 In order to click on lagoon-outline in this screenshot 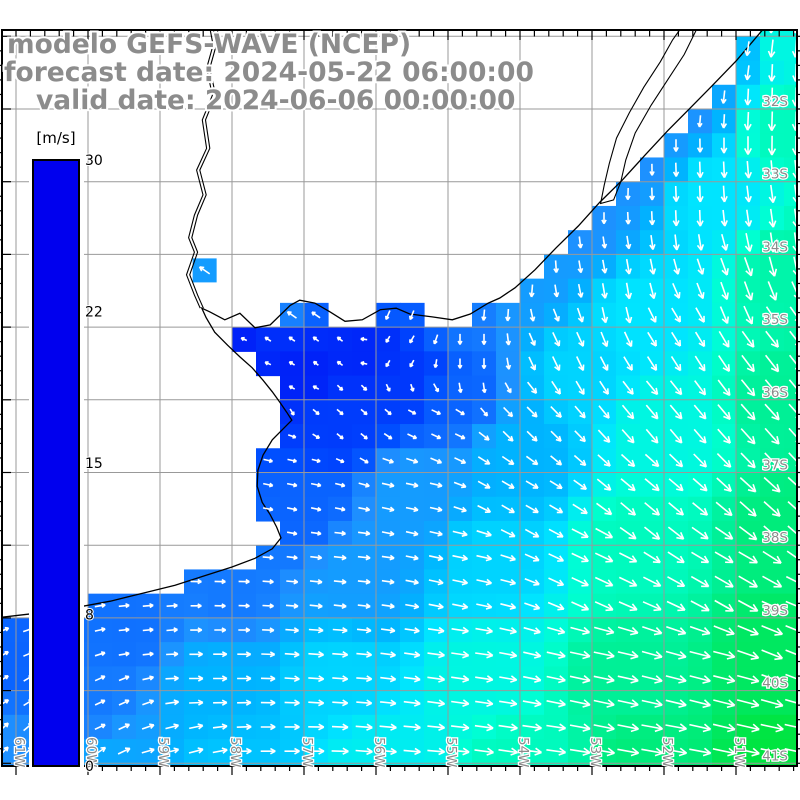, I will do `click(648, 117)`.